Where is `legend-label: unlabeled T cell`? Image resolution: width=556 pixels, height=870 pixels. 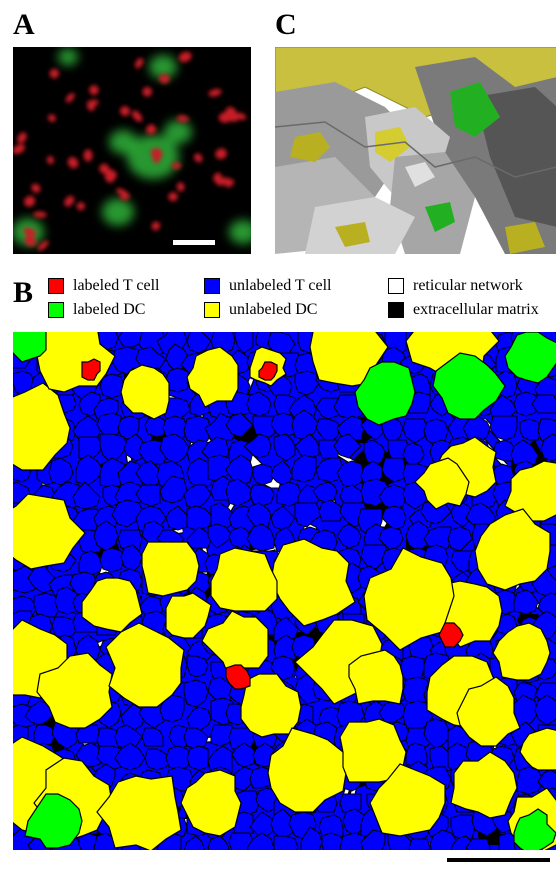 legend-label: unlabeled T cell is located at coordinates (280, 285).